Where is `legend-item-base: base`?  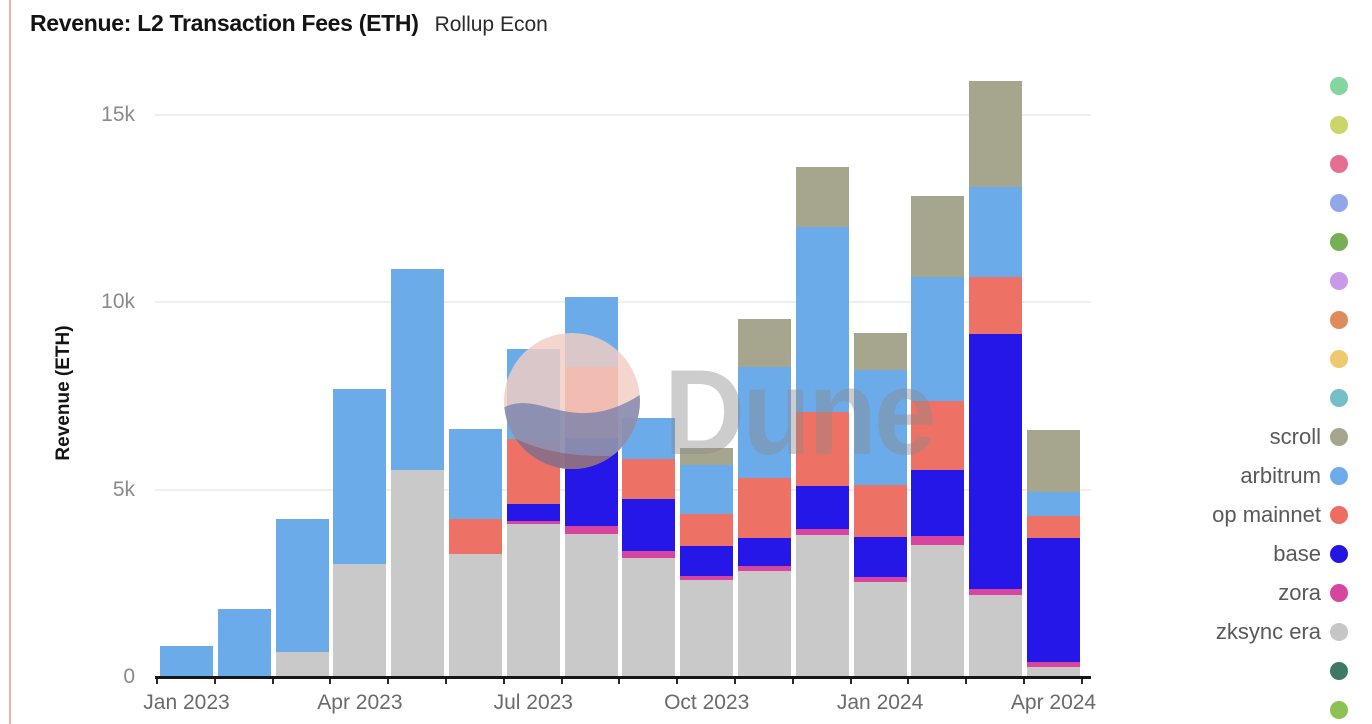
legend-item-base: base is located at coordinates (1280, 553).